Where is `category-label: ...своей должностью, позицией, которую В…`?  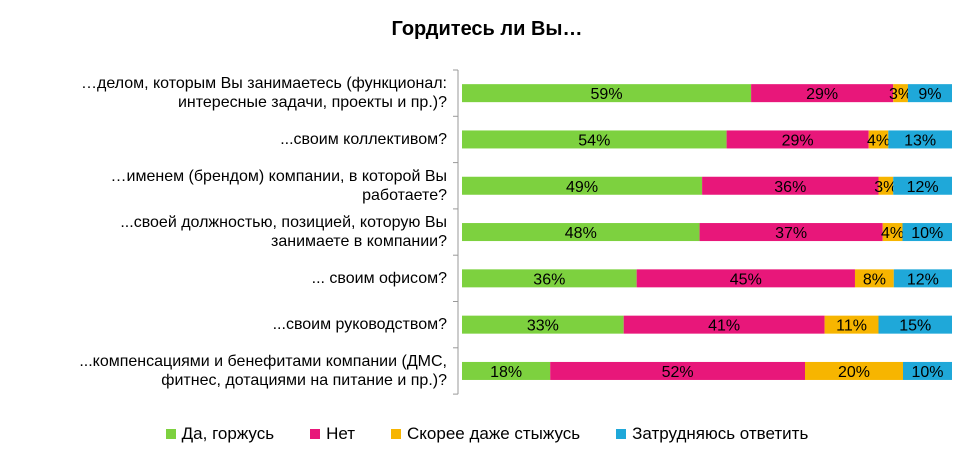
category-label: ...своей должностью, позицией, которую В… is located at coordinates (283, 232).